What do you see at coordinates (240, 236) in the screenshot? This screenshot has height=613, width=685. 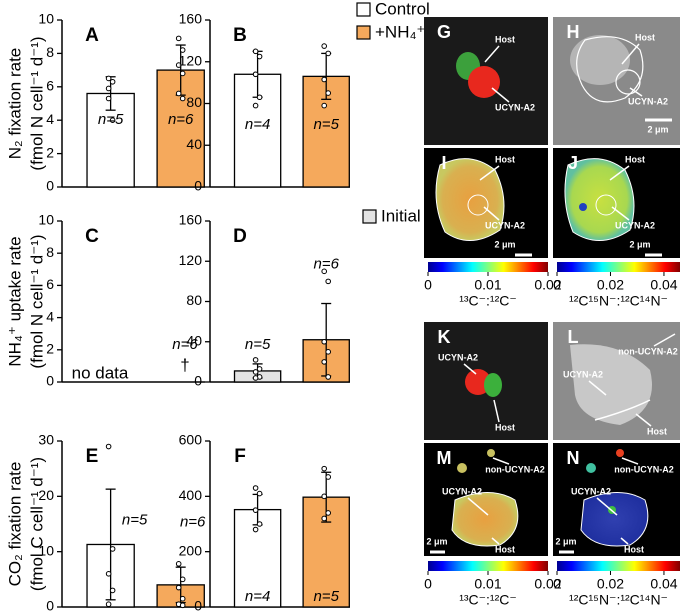 I see `panel-label: D` at bounding box center [240, 236].